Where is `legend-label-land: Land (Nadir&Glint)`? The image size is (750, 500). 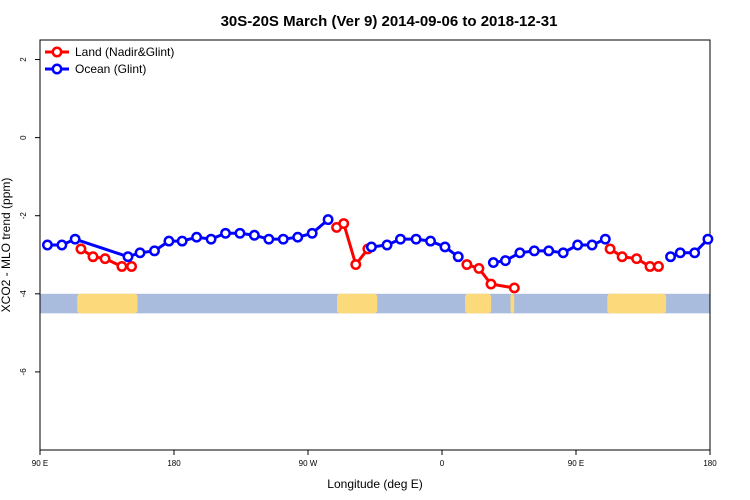 legend-label-land: Land (Nadir&Glint) is located at coordinates (124, 52).